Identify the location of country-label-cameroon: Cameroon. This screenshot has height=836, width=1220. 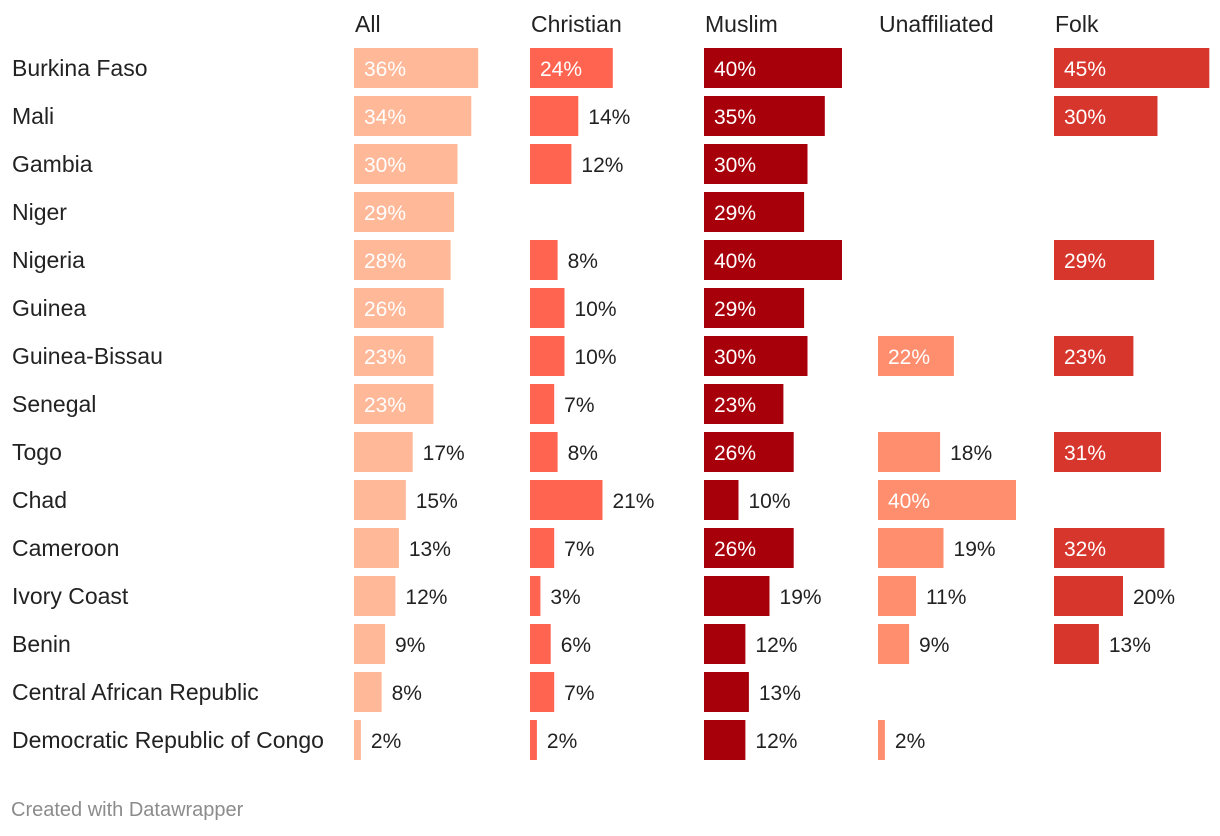
(65, 548).